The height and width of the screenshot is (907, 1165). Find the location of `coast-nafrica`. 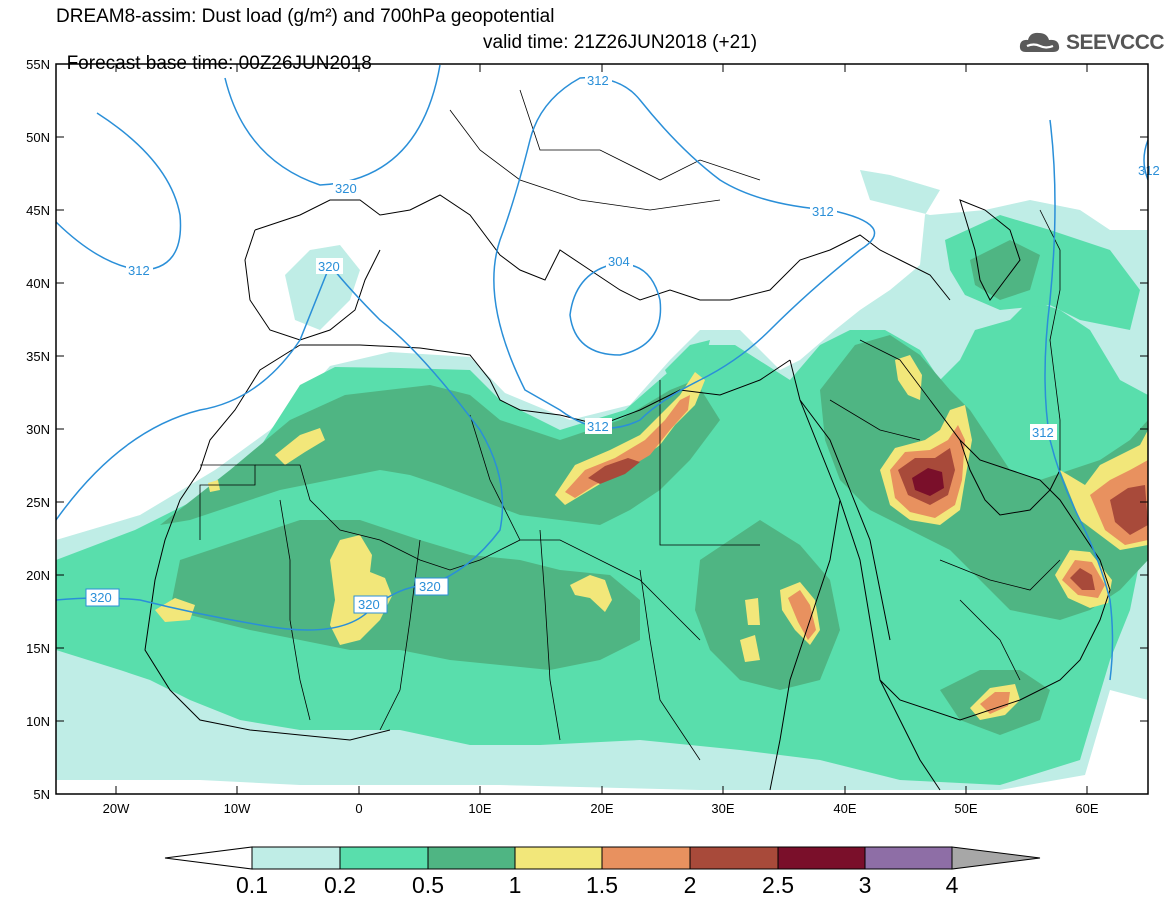

coast-nafrica is located at coordinates (267, 542).